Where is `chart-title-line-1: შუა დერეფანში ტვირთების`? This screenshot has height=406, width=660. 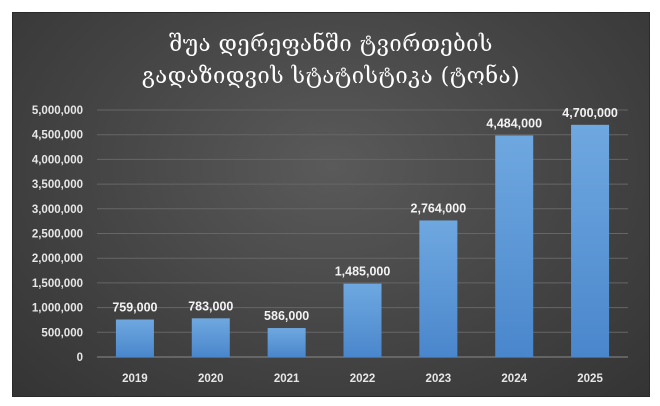
chart-title-line-1: შუა დერეფანში ტვირთების is located at coordinates (331, 44).